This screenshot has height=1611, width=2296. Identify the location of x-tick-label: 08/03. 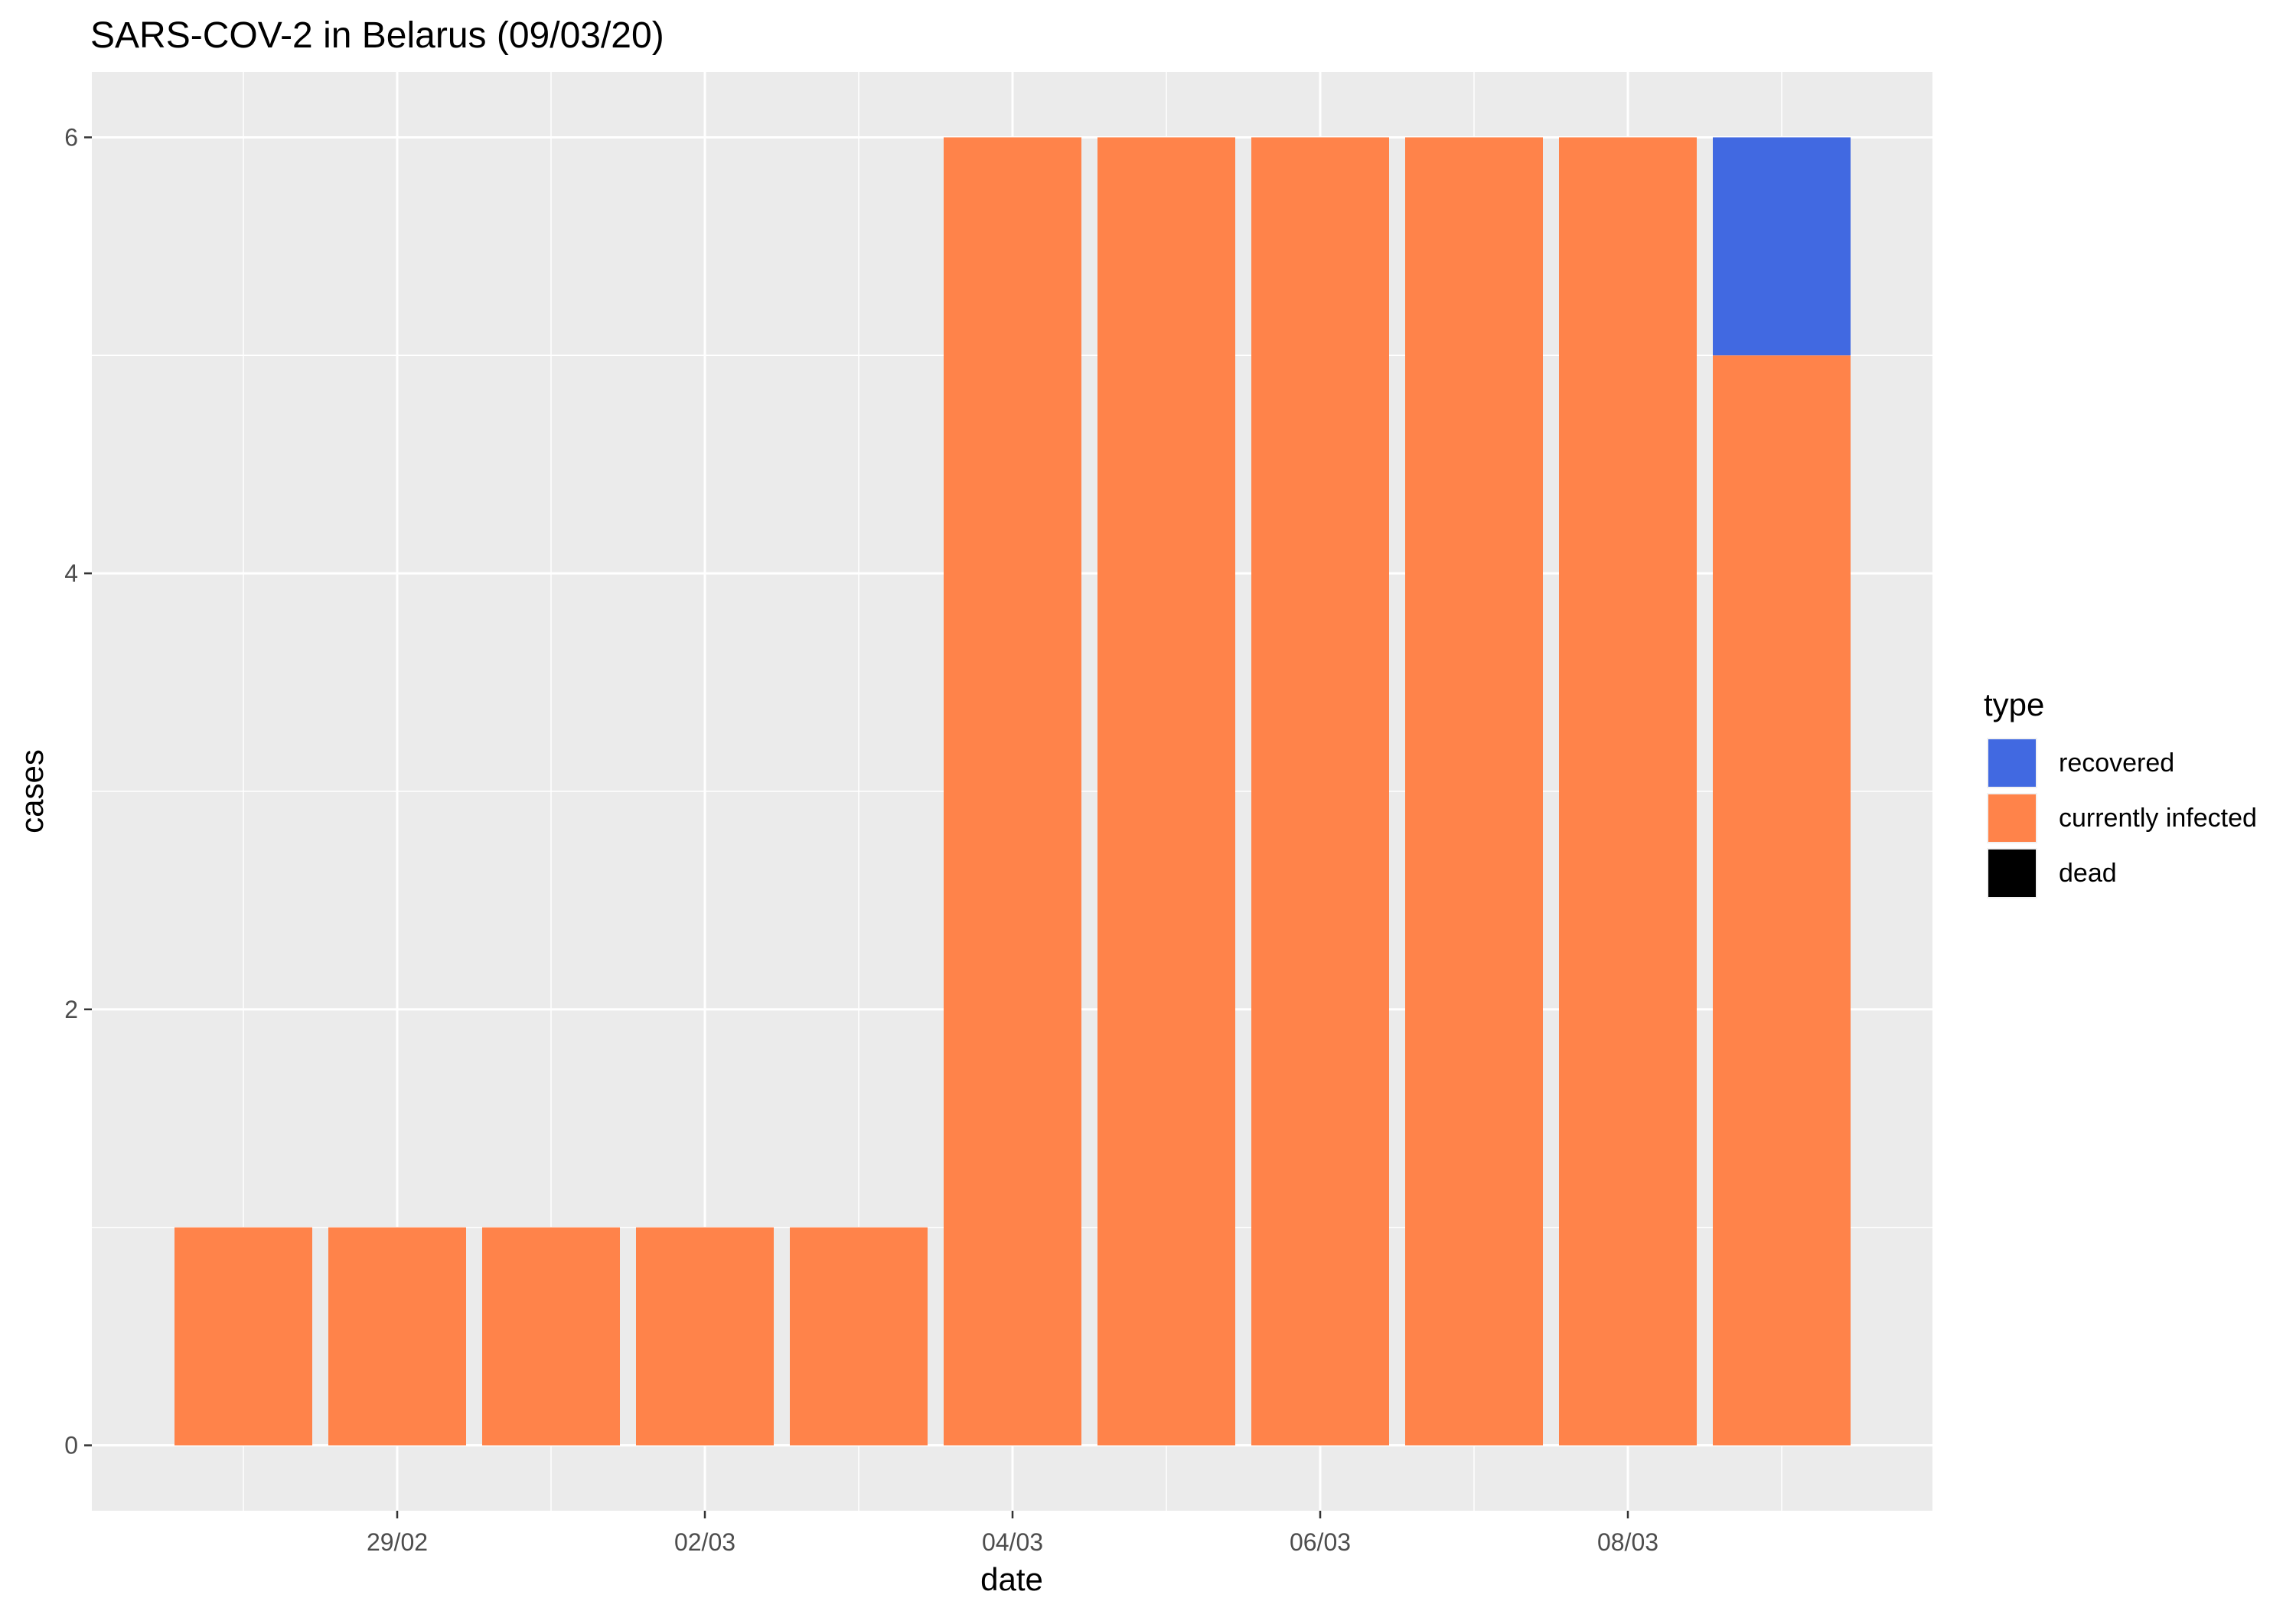
(1627, 1542).